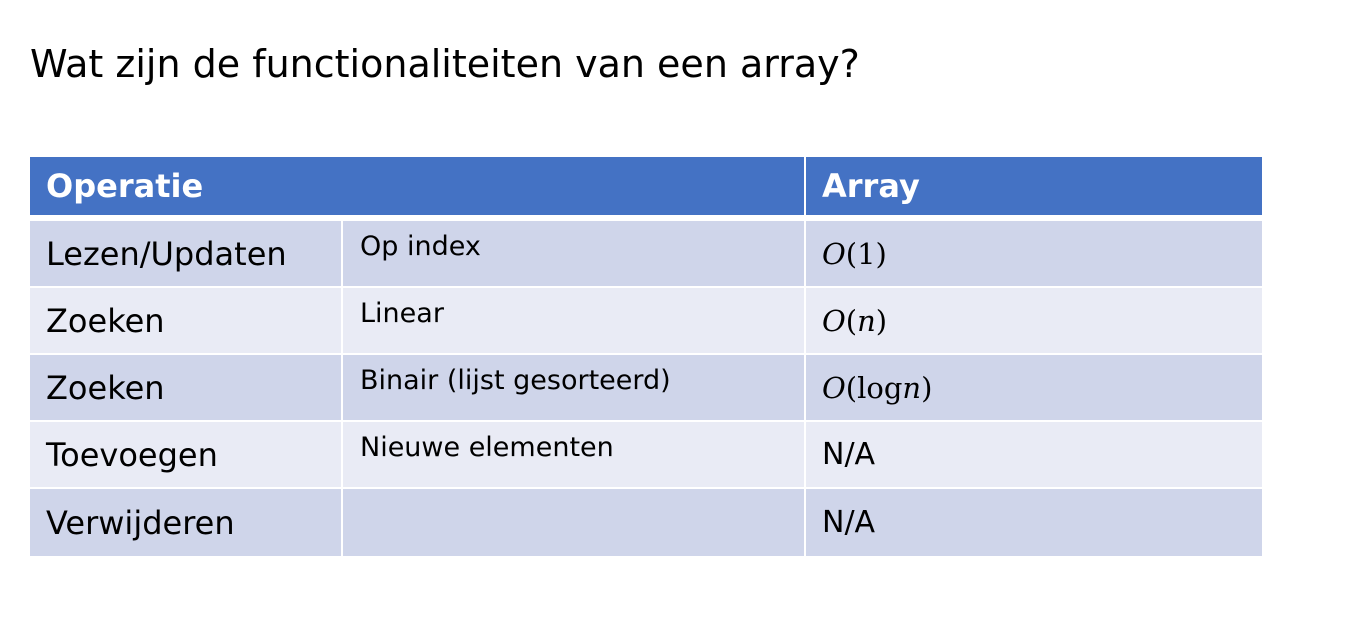 The height and width of the screenshot is (622, 1368). I want to click on detail-cell, so click(574, 522).